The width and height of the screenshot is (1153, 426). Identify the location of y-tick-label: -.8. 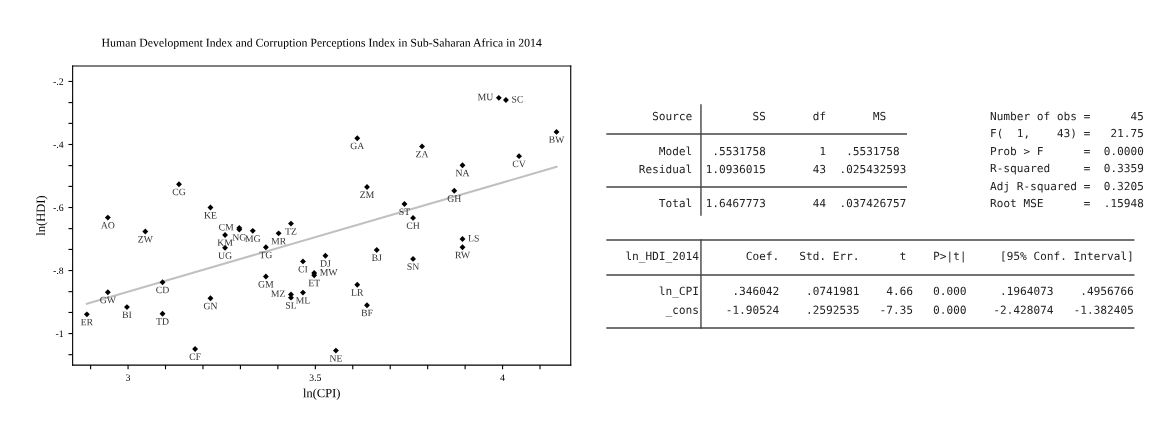
(58, 271).